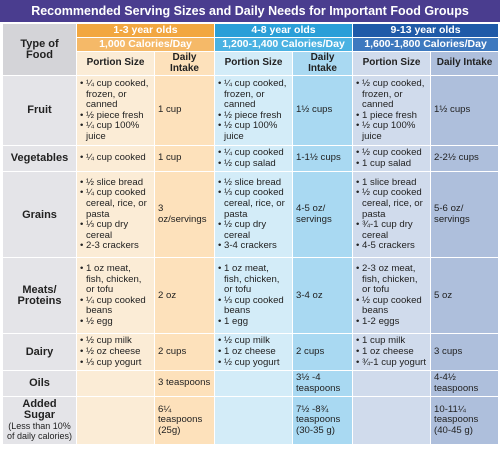 The height and width of the screenshot is (458, 500). What do you see at coordinates (184, 384) in the screenshot?
I see `daily-intake-cell: 3 teaspoons` at bounding box center [184, 384].